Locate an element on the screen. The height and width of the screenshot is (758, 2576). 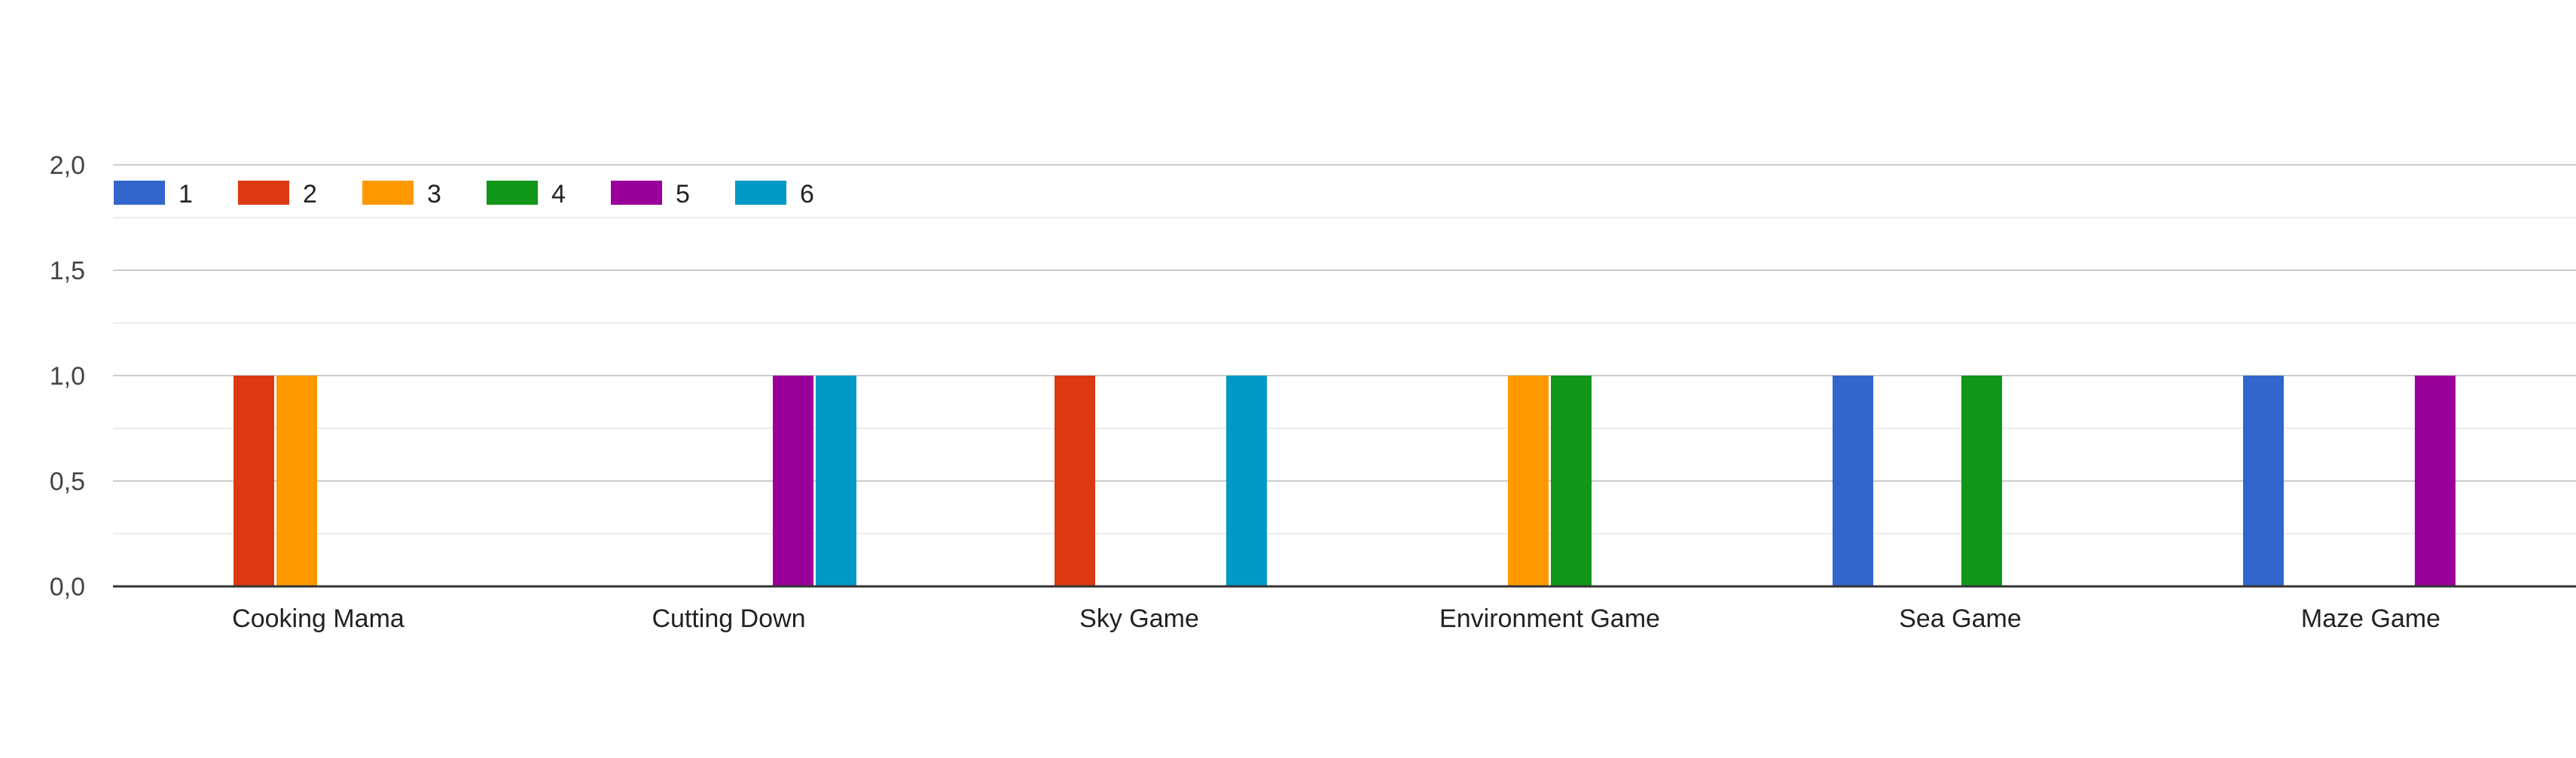
y-tick-label: 0,0 is located at coordinates (68, 587).